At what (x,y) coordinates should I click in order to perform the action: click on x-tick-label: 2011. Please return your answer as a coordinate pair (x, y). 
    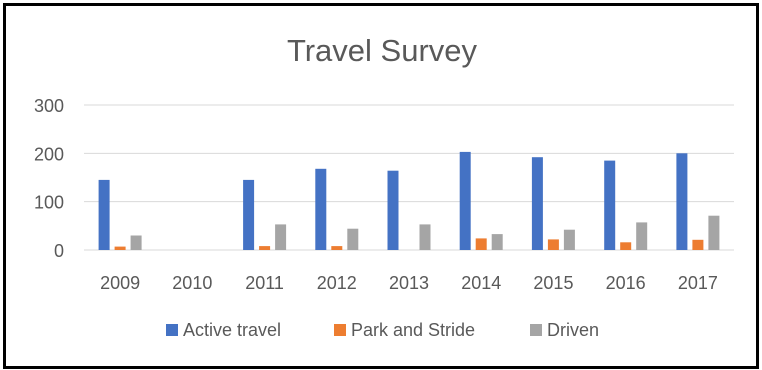
    Looking at the image, I should click on (264, 283).